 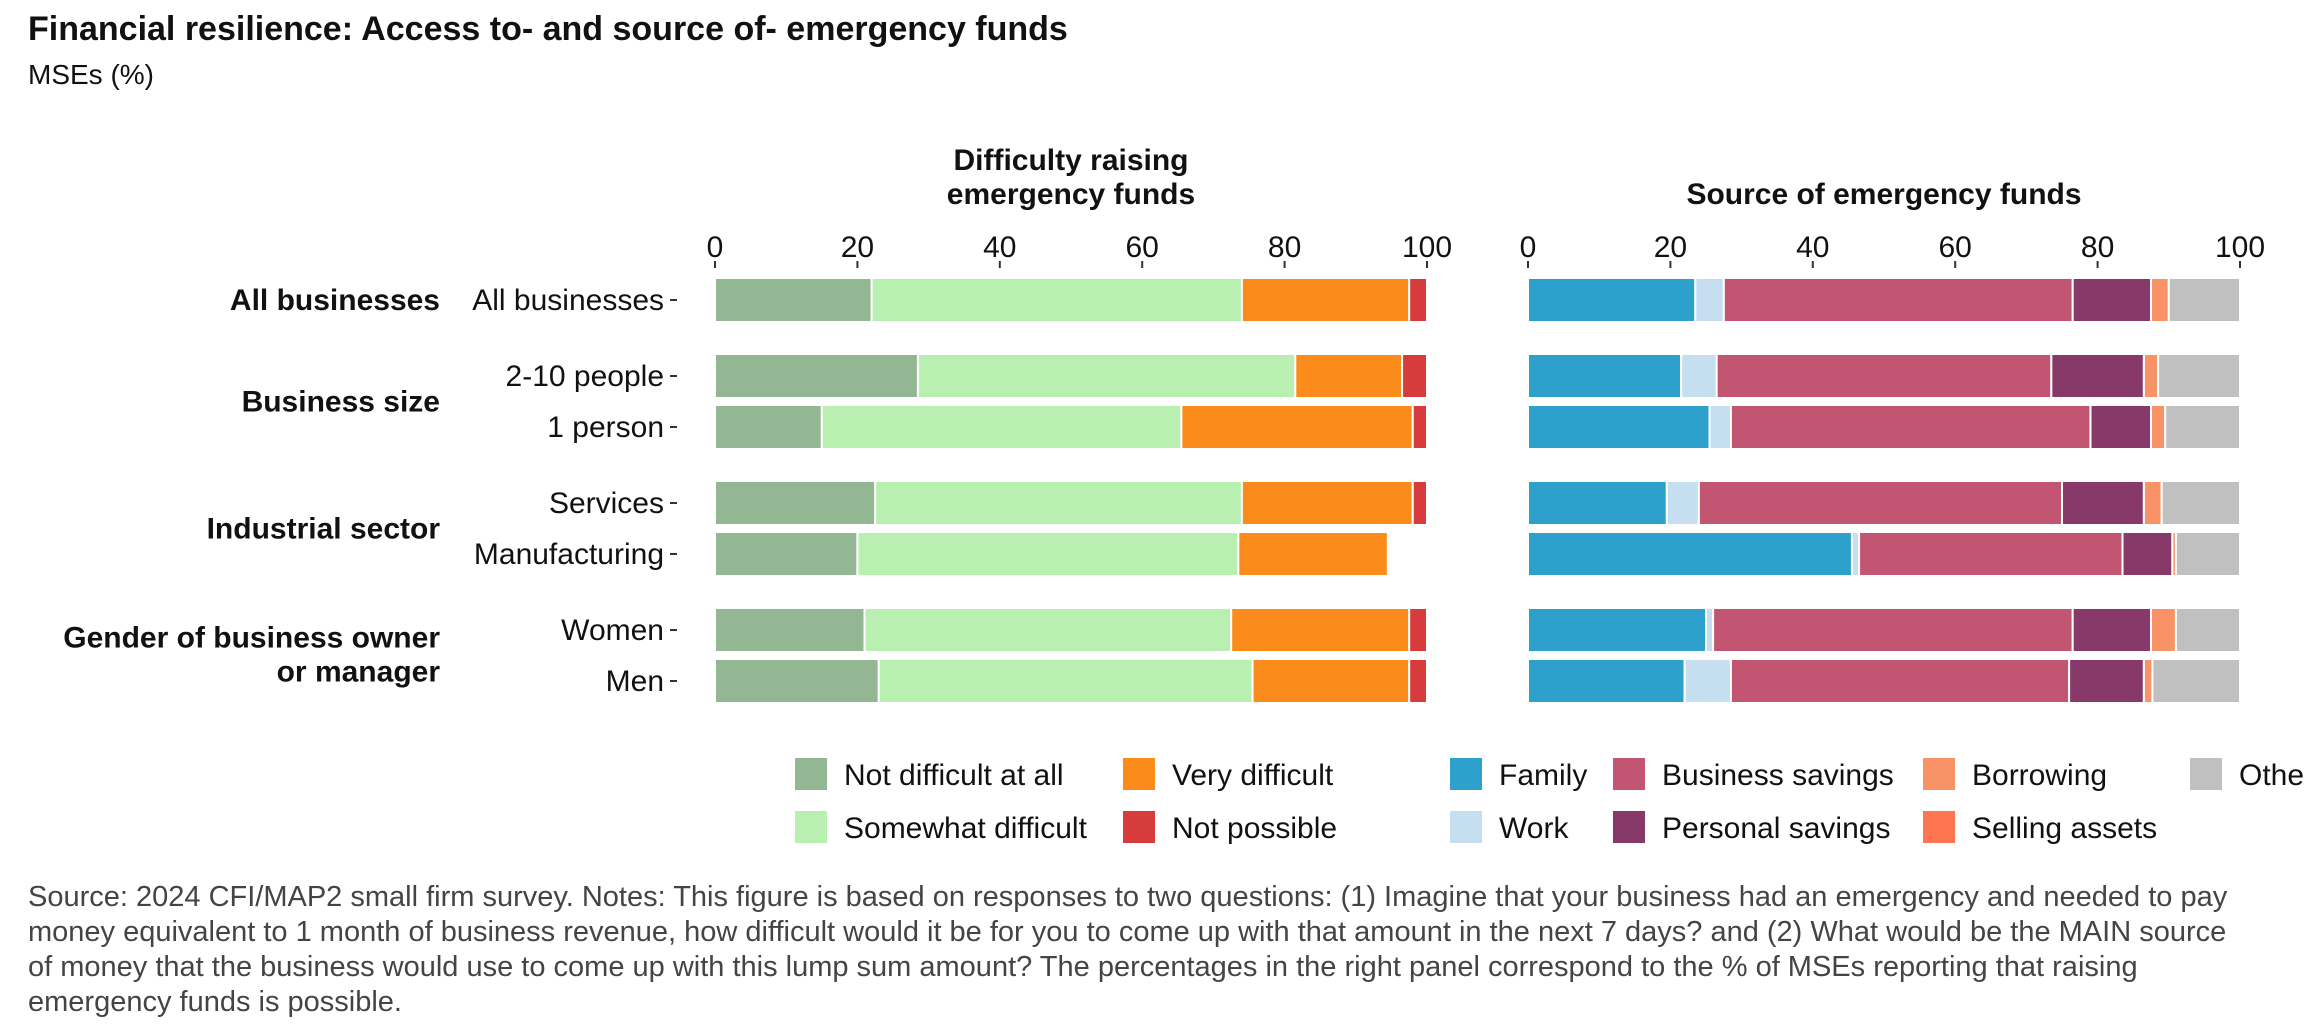 I want to click on x-tick-label: 0, so click(x=715, y=247).